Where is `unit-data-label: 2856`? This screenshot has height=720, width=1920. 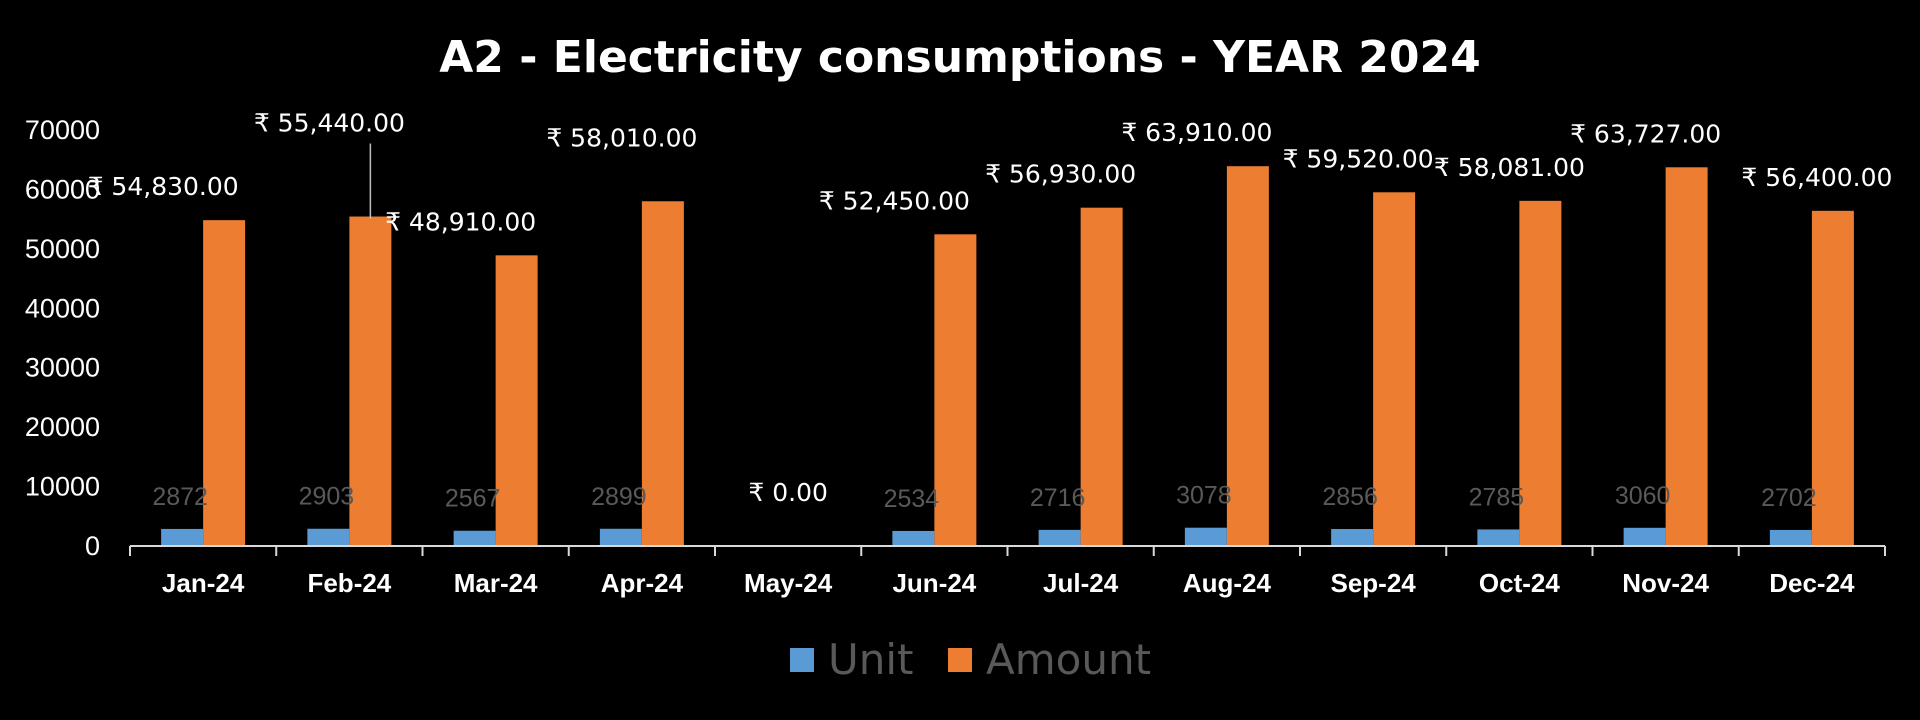 unit-data-label: 2856 is located at coordinates (1350, 497).